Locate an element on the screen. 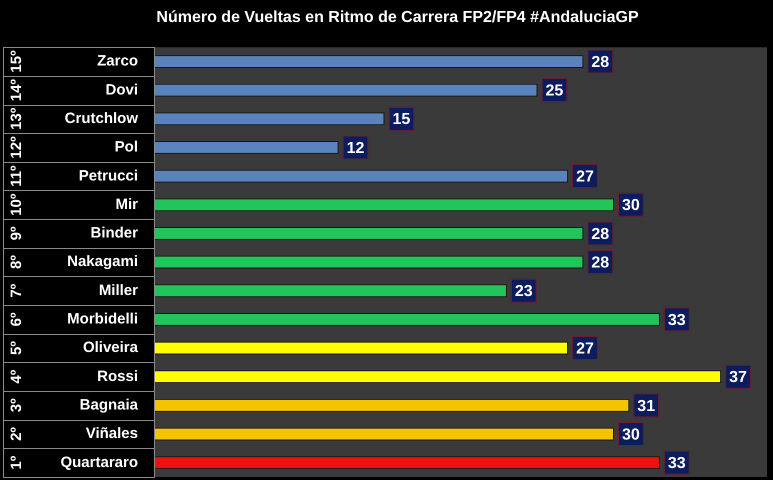 Image resolution: width=773 pixels, height=480 pixels. y-tick-label: Crutchlow is located at coordinates (101, 118).